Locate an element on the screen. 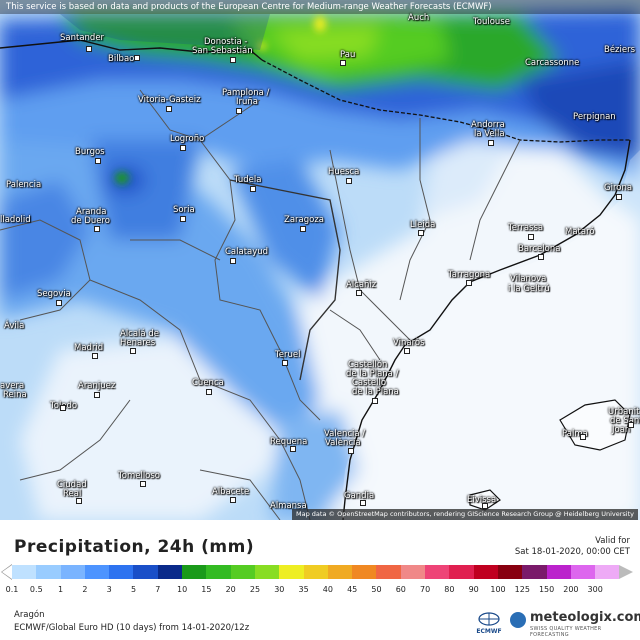 The width and height of the screenshot is (640, 640). city-label: Perpignan is located at coordinates (594, 117).